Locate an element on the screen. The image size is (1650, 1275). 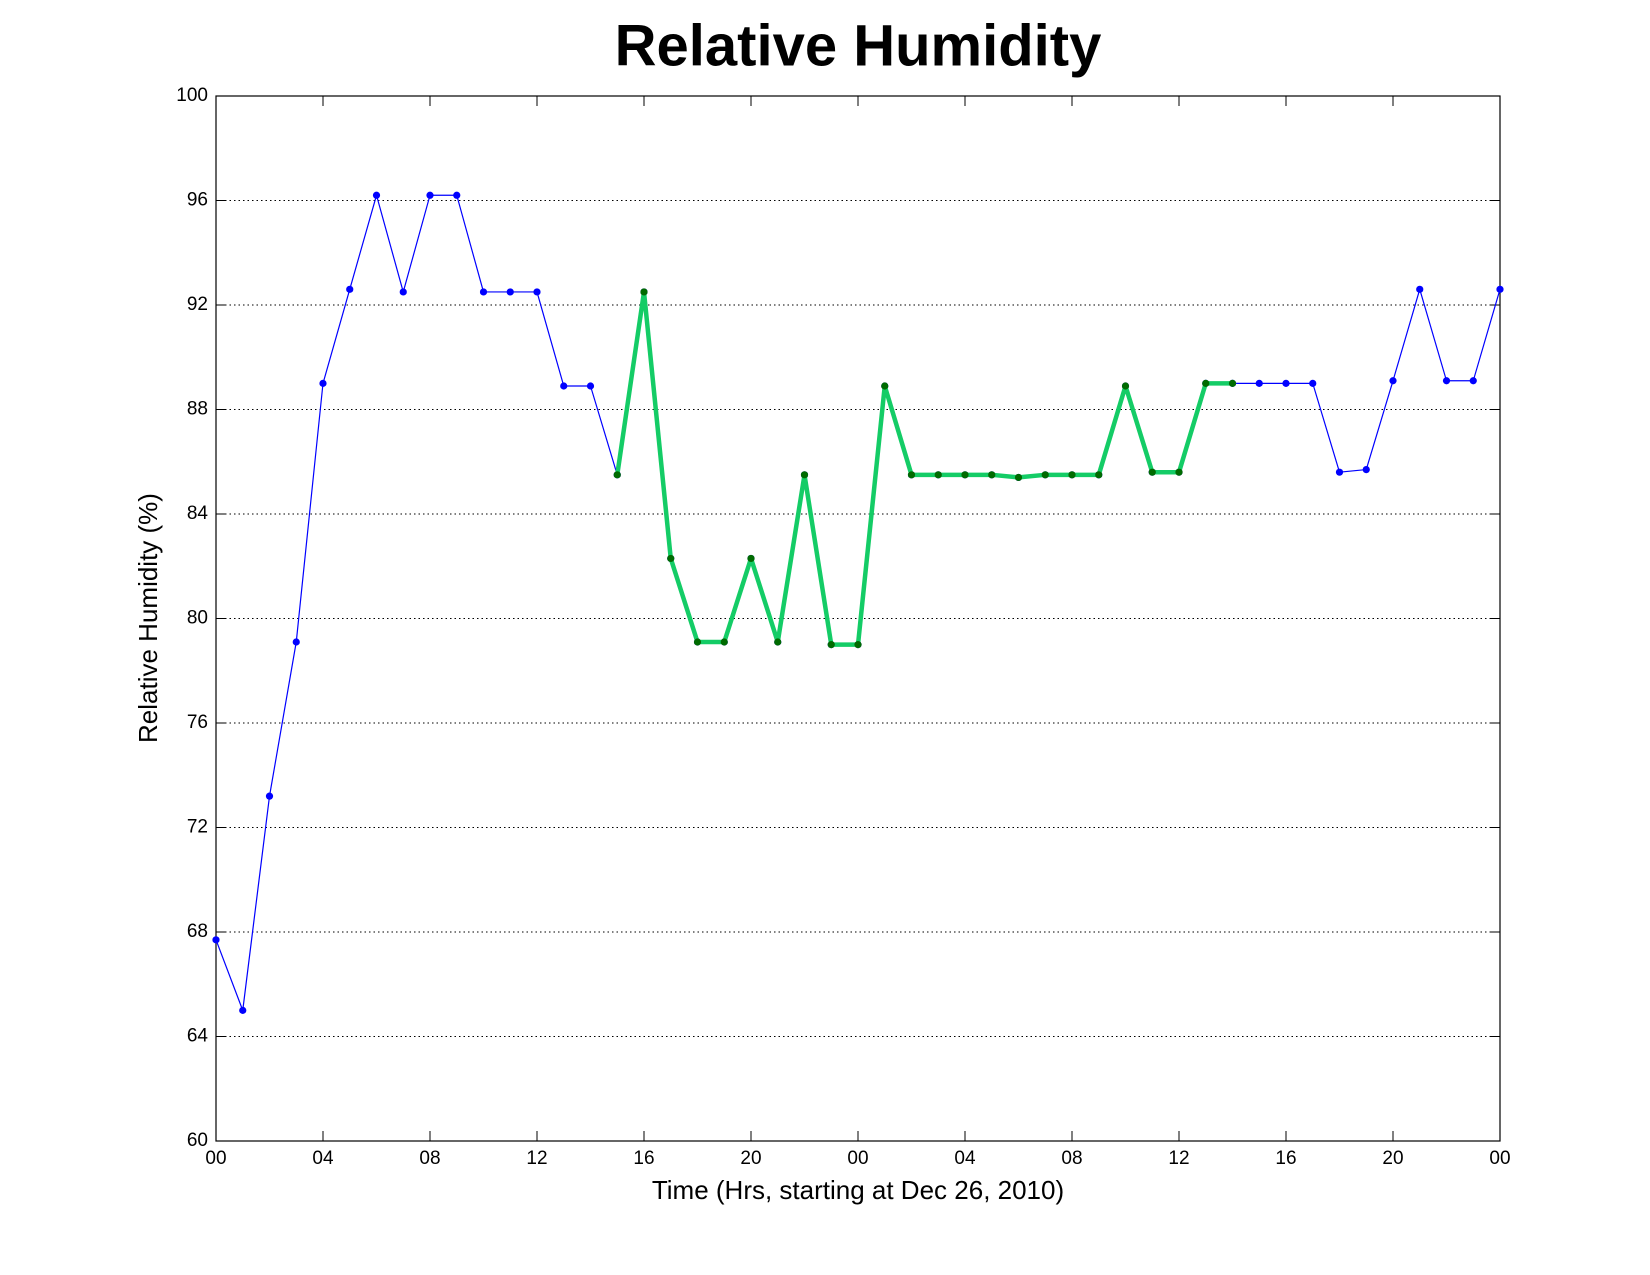
y-tick-label: 64 is located at coordinates (198, 1036).